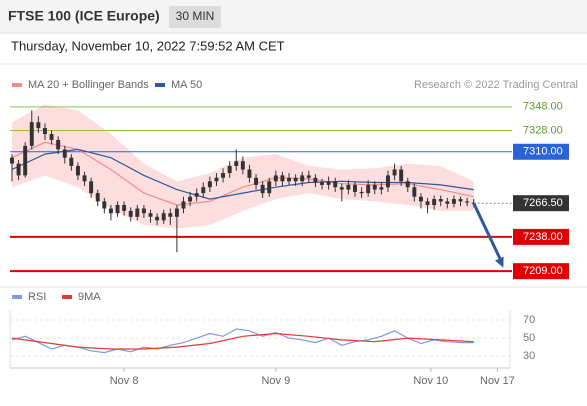 This screenshot has width=587, height=406. Describe the element at coordinates (497, 381) in the screenshot. I see `x-tick-label: Nov 17` at that location.